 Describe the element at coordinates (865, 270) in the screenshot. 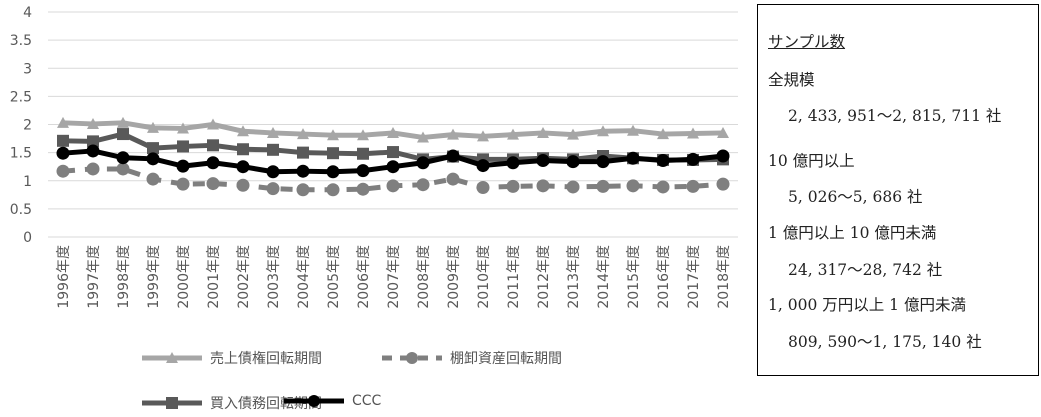

I see `sample-range: 24, 317～28, 742 社` at that location.